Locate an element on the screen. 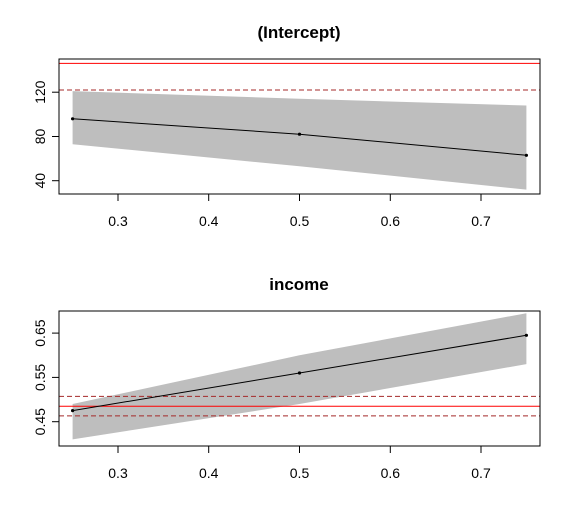 This screenshot has width=570, height=506. income-x-tick-label-4: 0.7 is located at coordinates (481, 473).